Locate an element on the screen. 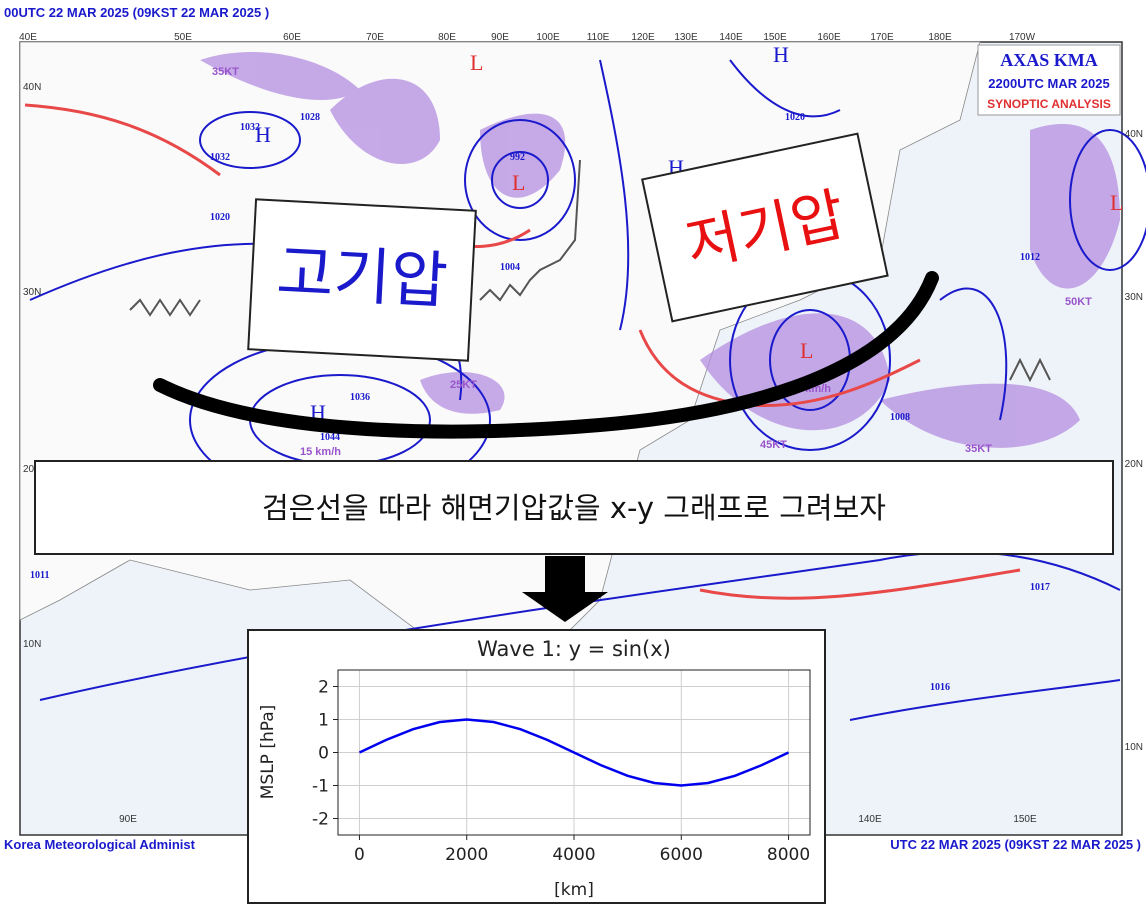 This screenshot has height=905, width=1146. title-line: 2200UTC MAR 2025 is located at coordinates (1048, 83).